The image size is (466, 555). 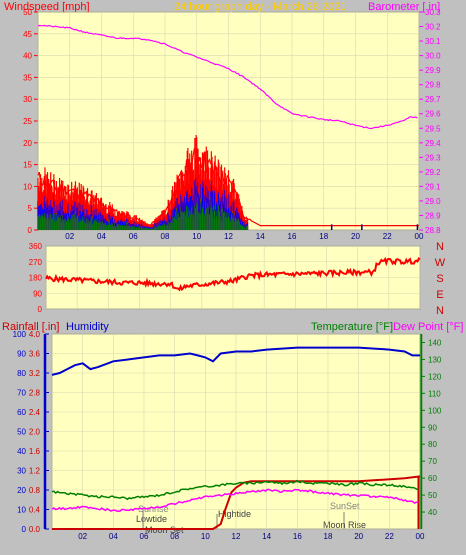 I want to click on baro-tick-label: 29.0, so click(x=433, y=201).